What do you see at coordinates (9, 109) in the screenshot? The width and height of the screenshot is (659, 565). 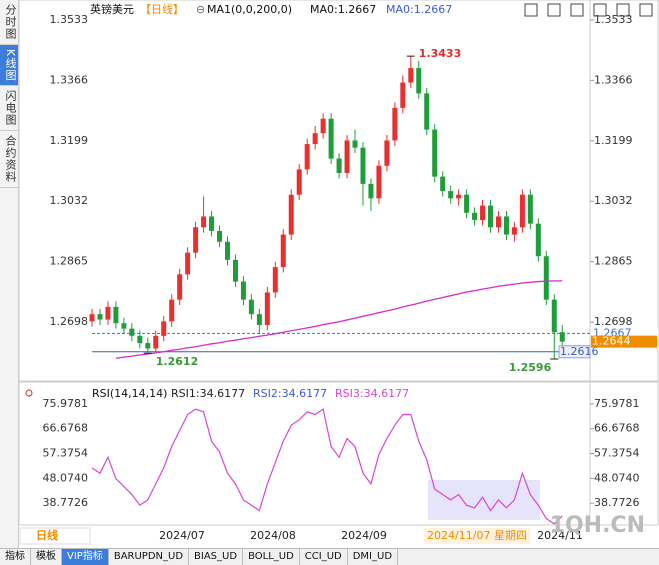 I see `side-tab: 闪电图` at bounding box center [9, 109].